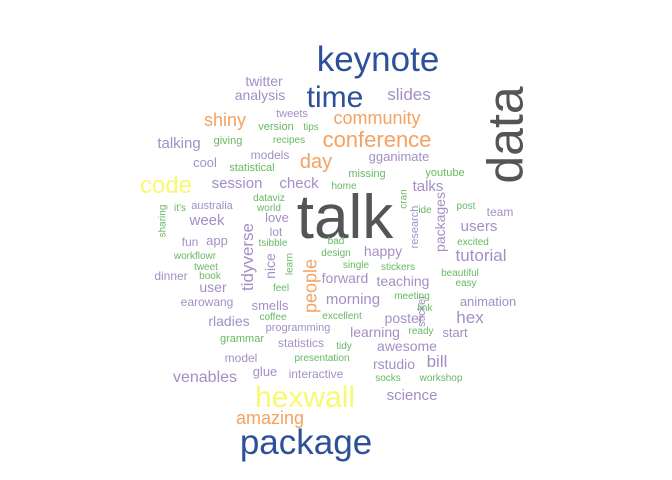  Describe the element at coordinates (277, 217) in the screenshot. I see `word-43: love` at that location.